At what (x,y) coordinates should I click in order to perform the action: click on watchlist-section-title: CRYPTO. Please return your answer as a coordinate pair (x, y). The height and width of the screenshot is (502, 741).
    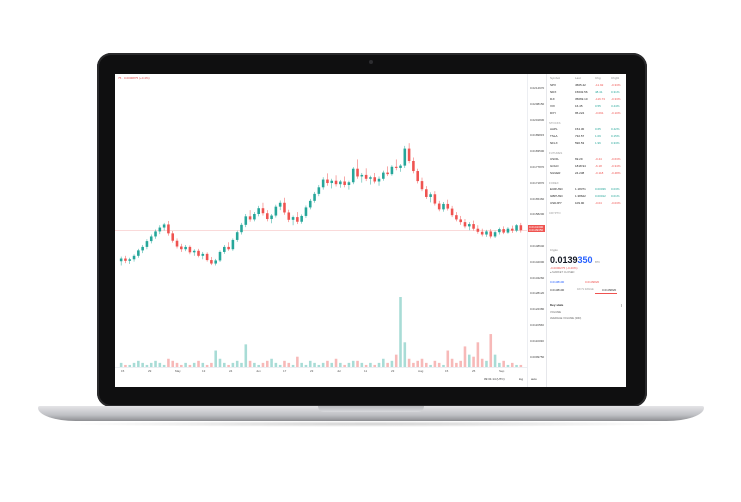
    Looking at the image, I should click on (555, 213).